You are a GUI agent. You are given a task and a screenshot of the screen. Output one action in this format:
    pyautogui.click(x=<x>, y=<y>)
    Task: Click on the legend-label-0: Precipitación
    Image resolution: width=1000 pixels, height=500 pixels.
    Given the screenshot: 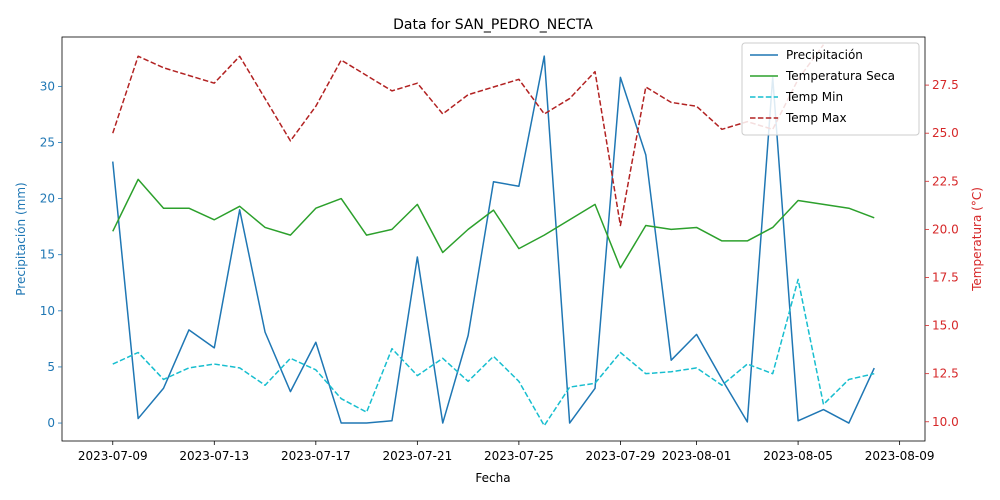 What is the action you would take?
    pyautogui.click(x=824, y=55)
    